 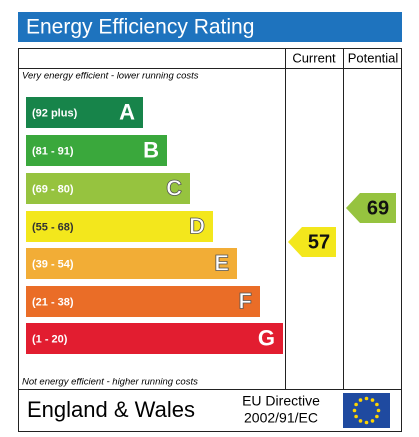 I want to click on rating-value: 57, so click(x=319, y=242).